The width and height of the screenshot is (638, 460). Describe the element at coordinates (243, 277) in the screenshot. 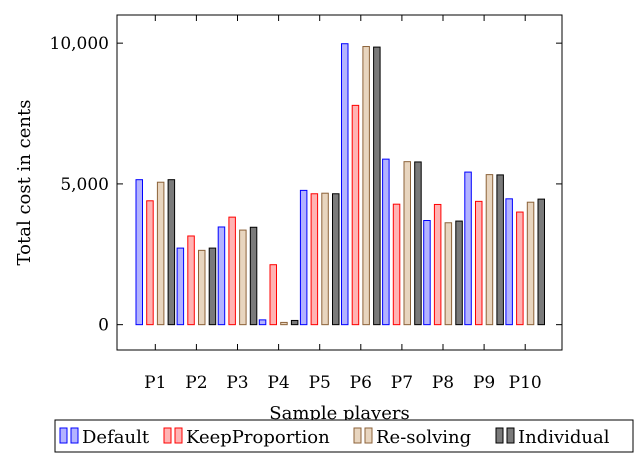

I see `bar-re-solving-p3` at that location.